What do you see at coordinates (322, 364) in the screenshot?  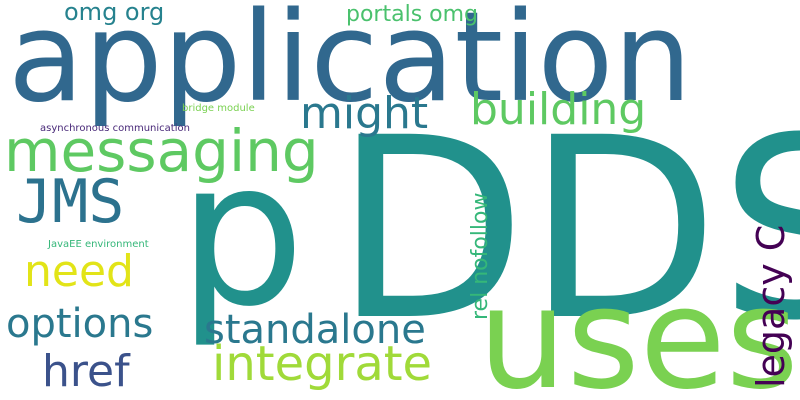 I see `word-integrate: integrate` at bounding box center [322, 364].